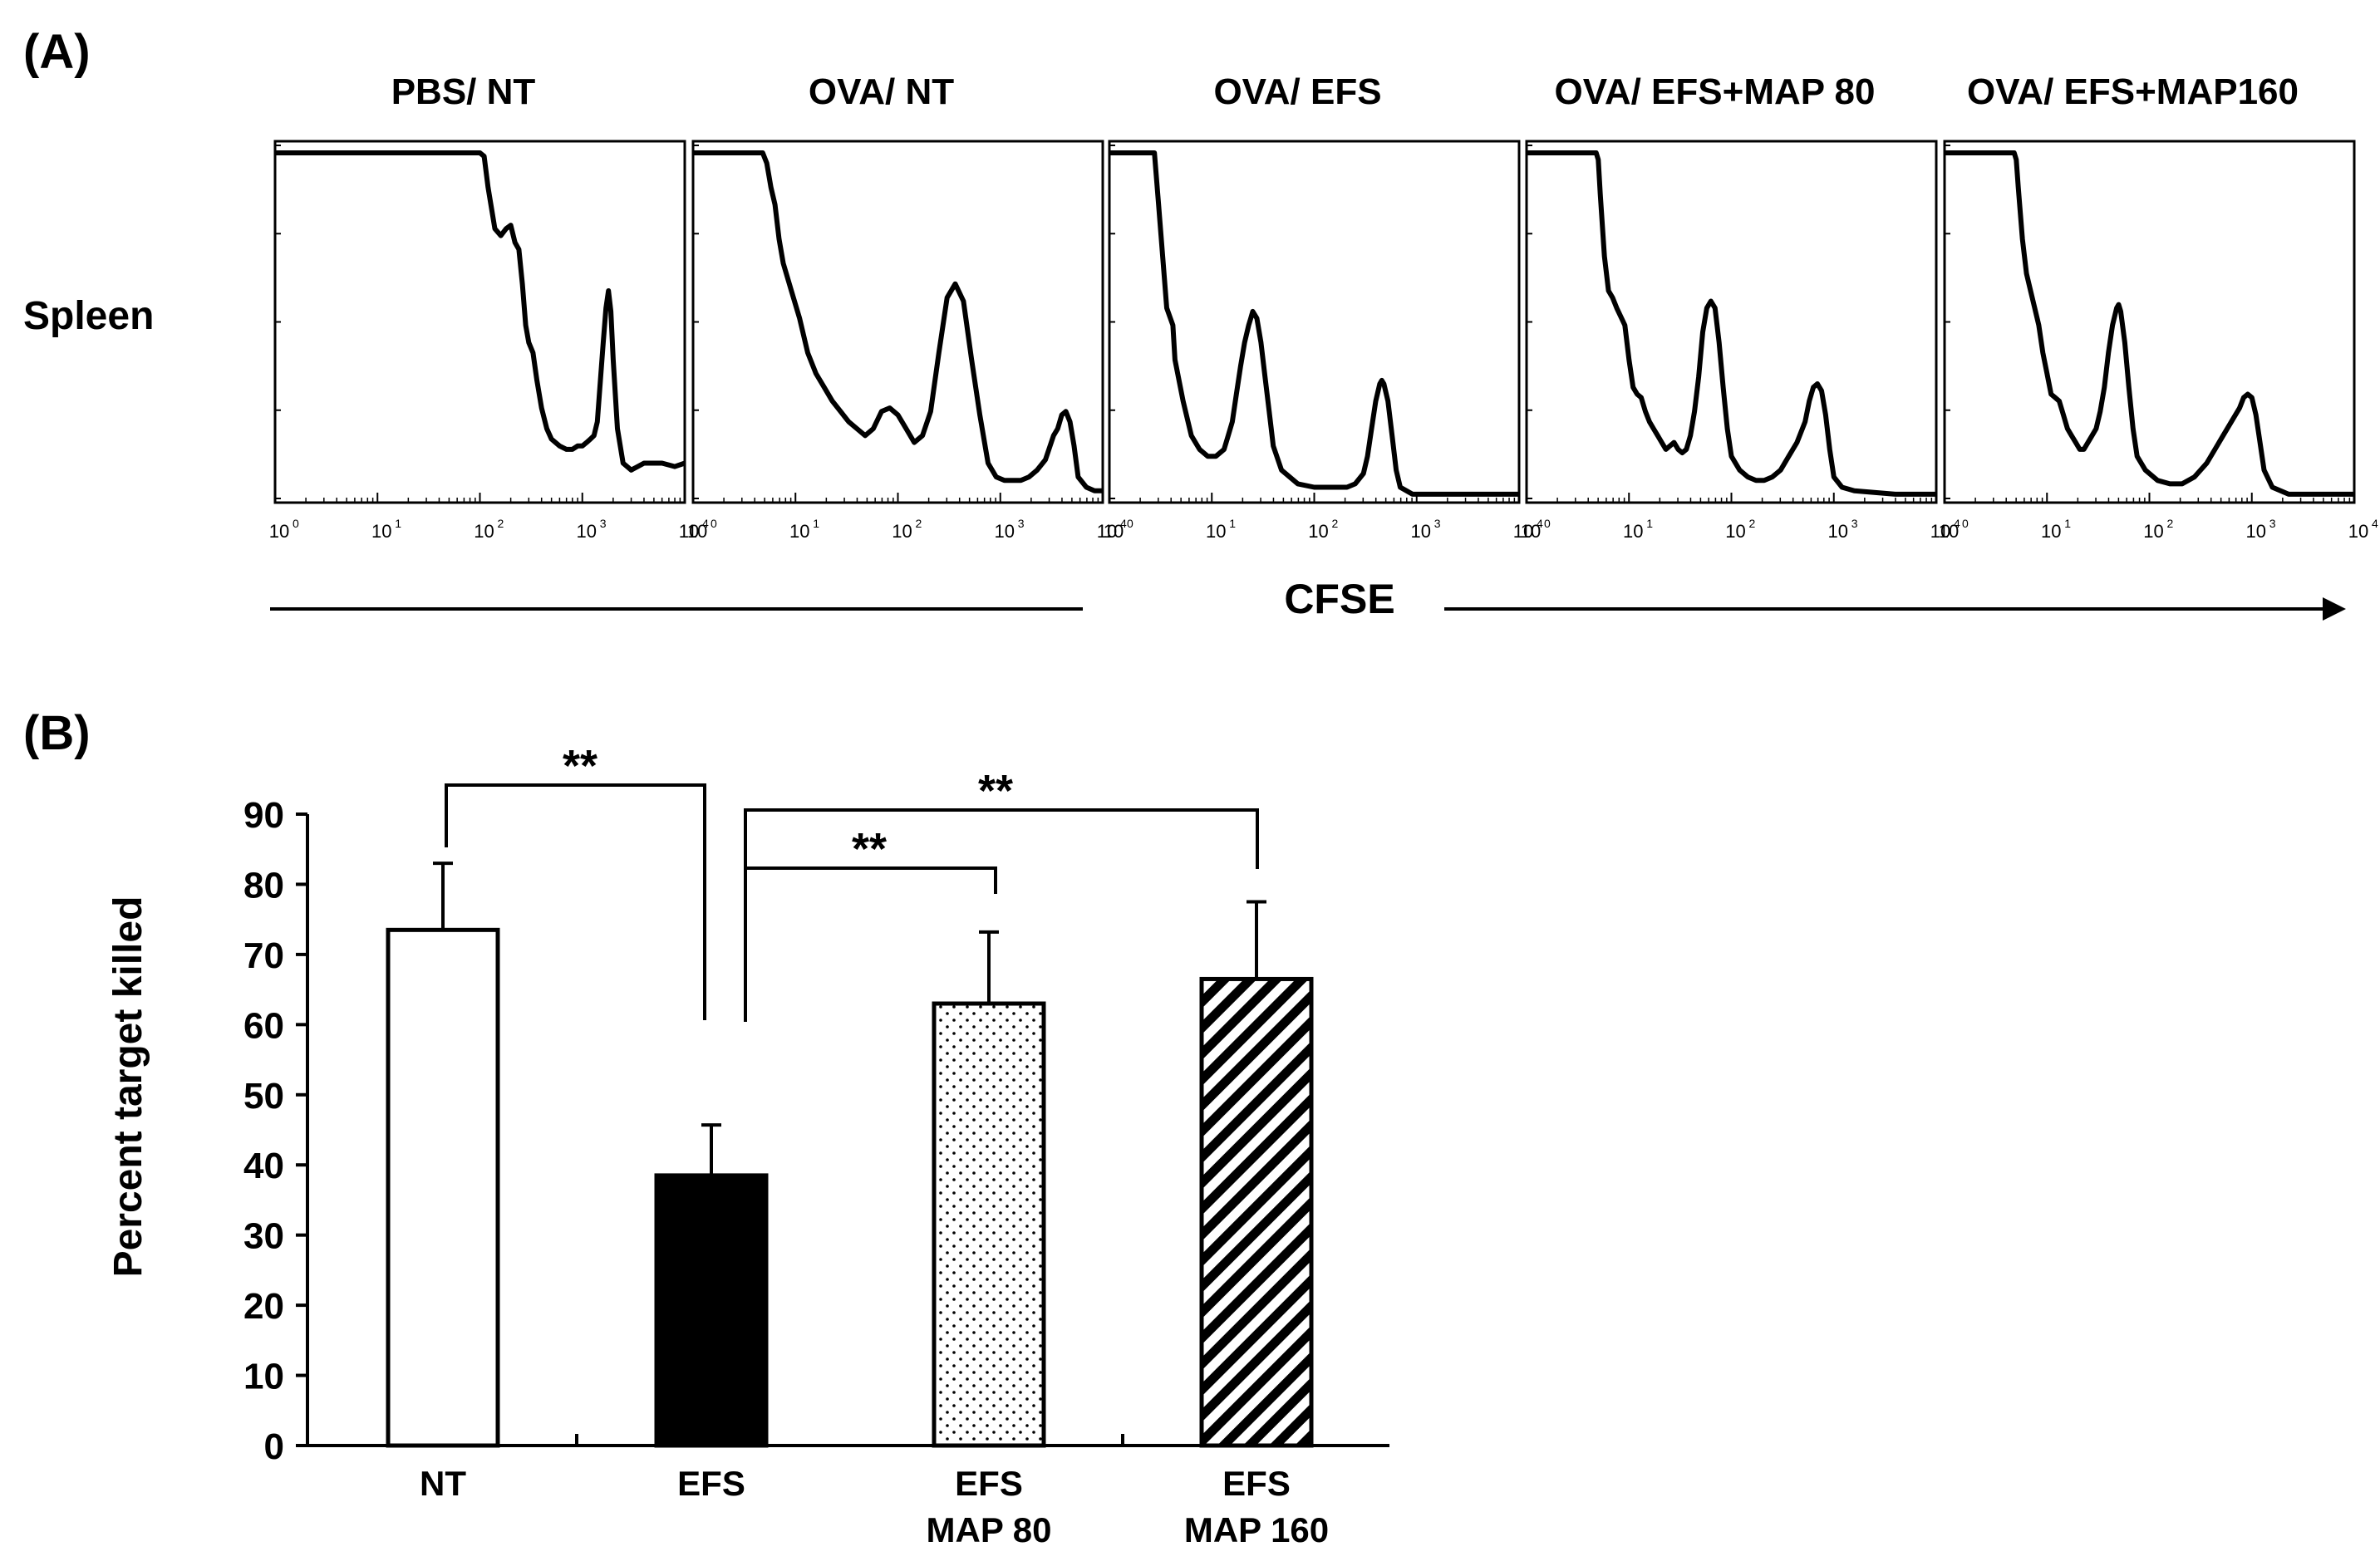 The width and height of the screenshot is (2380, 1566). What do you see at coordinates (57, 52) in the screenshot?
I see `panel-a-label: (A)` at bounding box center [57, 52].